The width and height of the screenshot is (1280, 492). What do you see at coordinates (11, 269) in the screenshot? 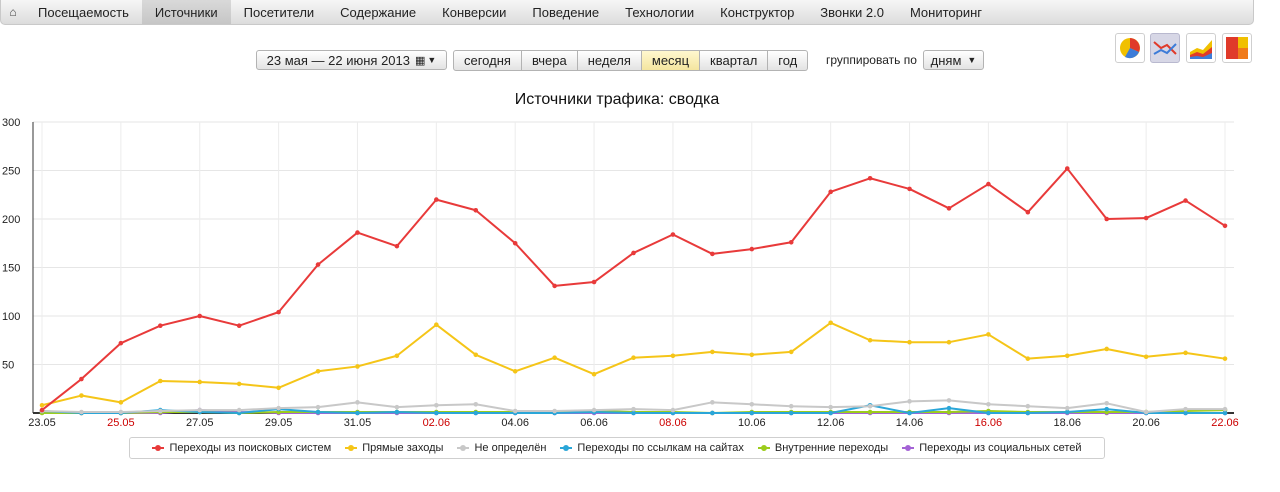
I see `y-tick-label: 150` at bounding box center [11, 269].